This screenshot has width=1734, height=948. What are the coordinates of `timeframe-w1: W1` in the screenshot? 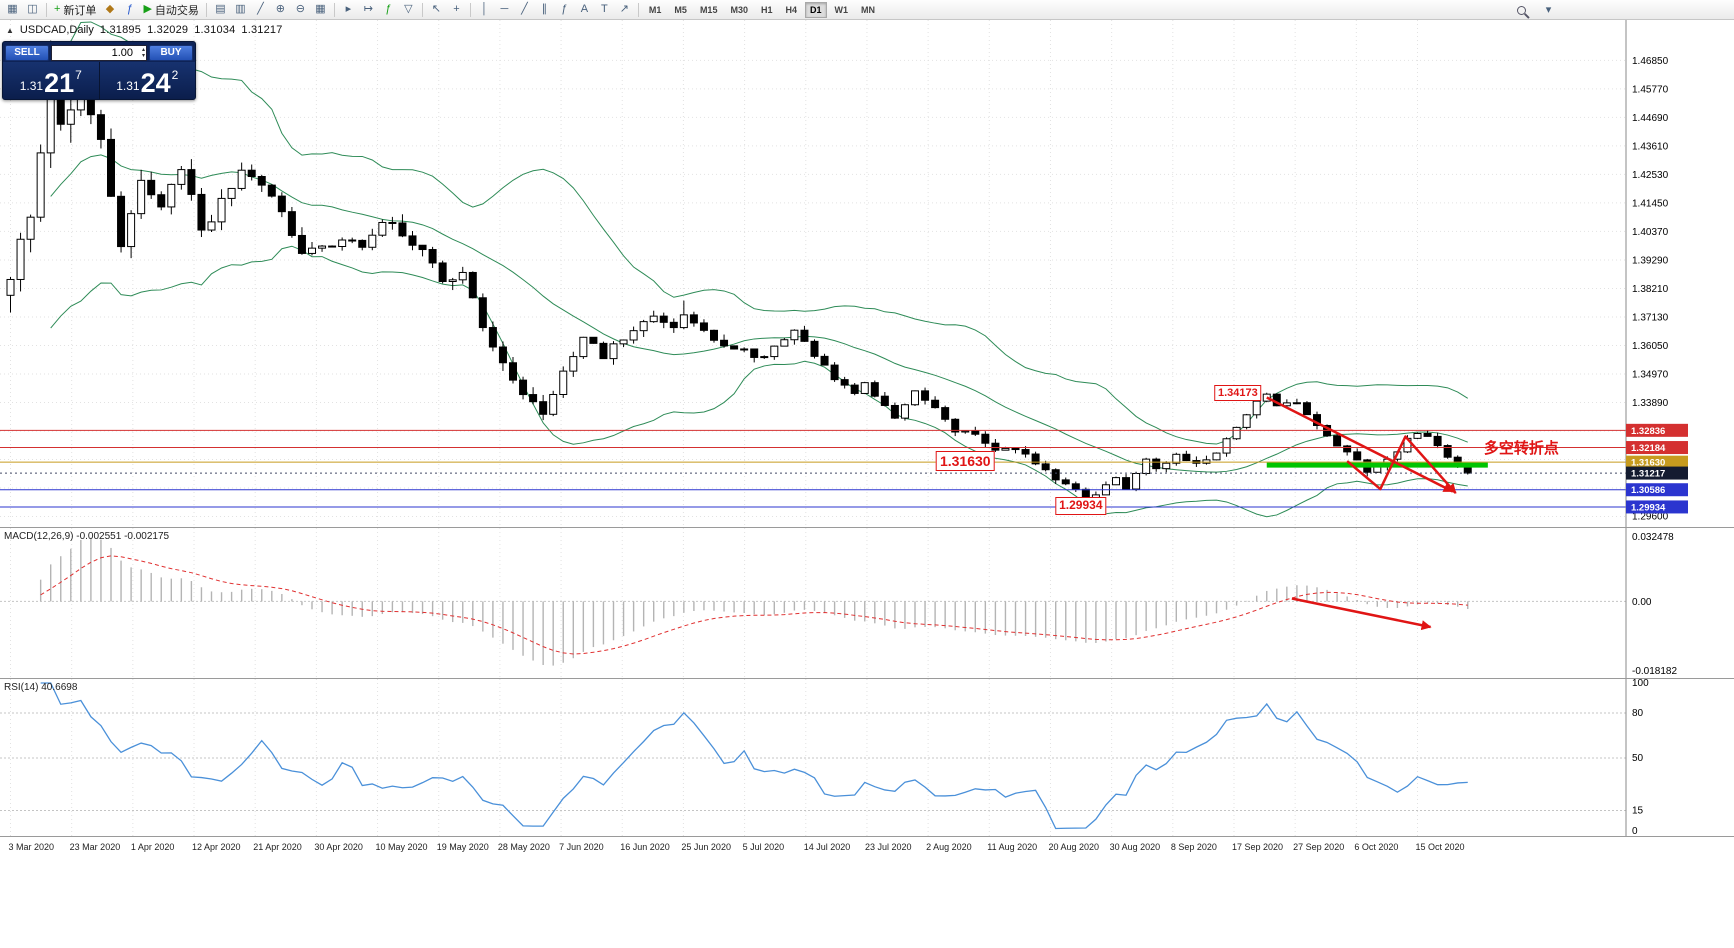 It's located at (841, 9).